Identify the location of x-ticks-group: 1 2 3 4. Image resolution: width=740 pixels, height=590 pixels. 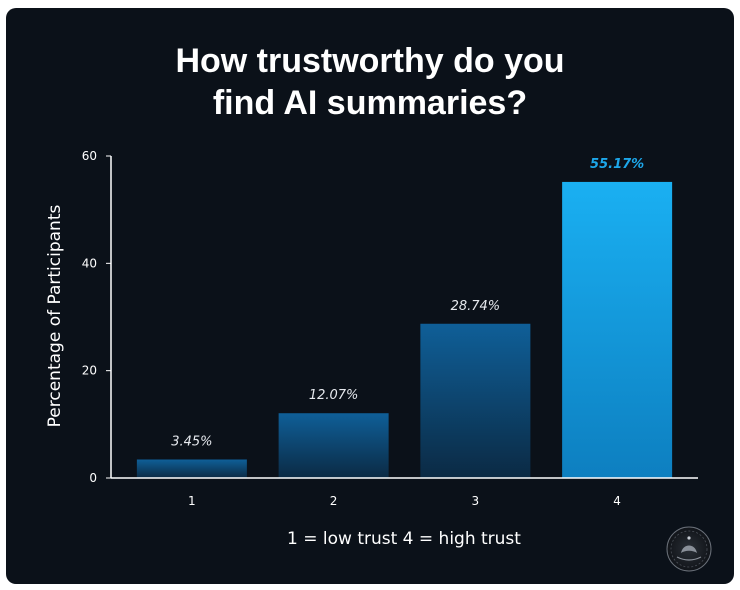
(404, 501).